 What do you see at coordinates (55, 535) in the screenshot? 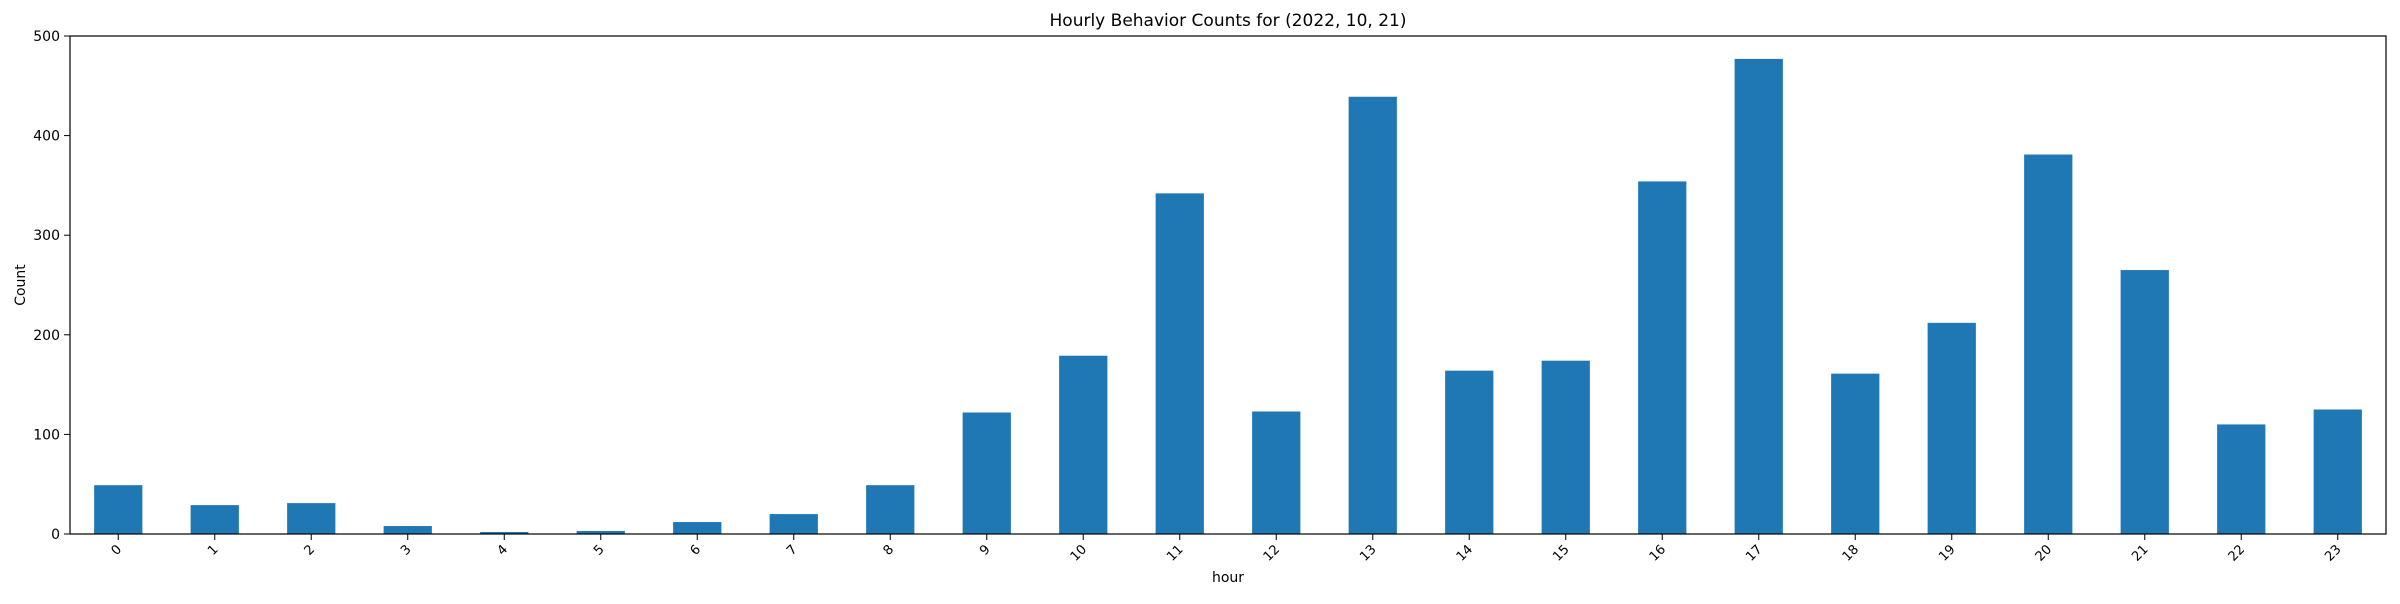
I see `y-tick-label: 0` at bounding box center [55, 535].